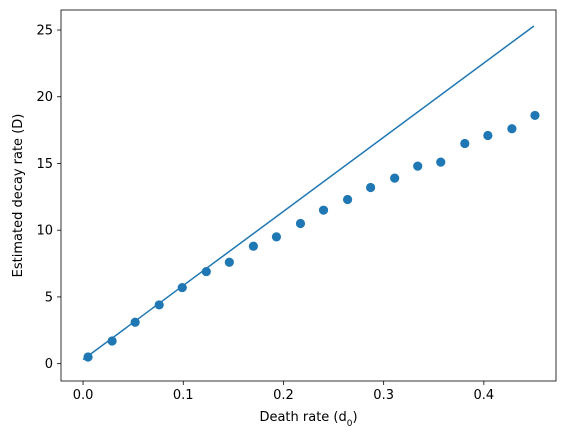 The image size is (566, 436). I want to click on y-axis: 0 5 10 15 20 25, so click(48, 198).